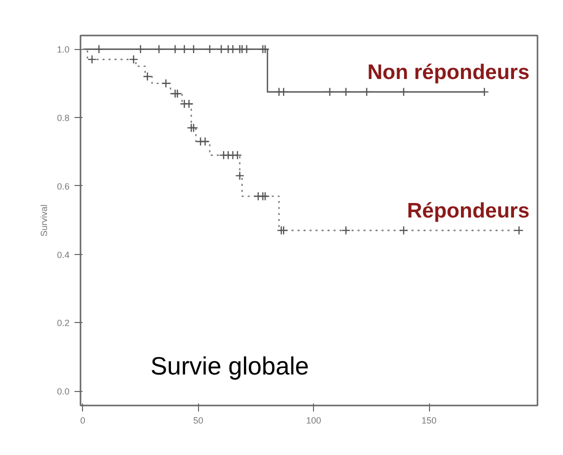 This screenshot has height=455, width=563. Describe the element at coordinates (468, 210) in the screenshot. I see `series-label: Répondeurs` at that location.